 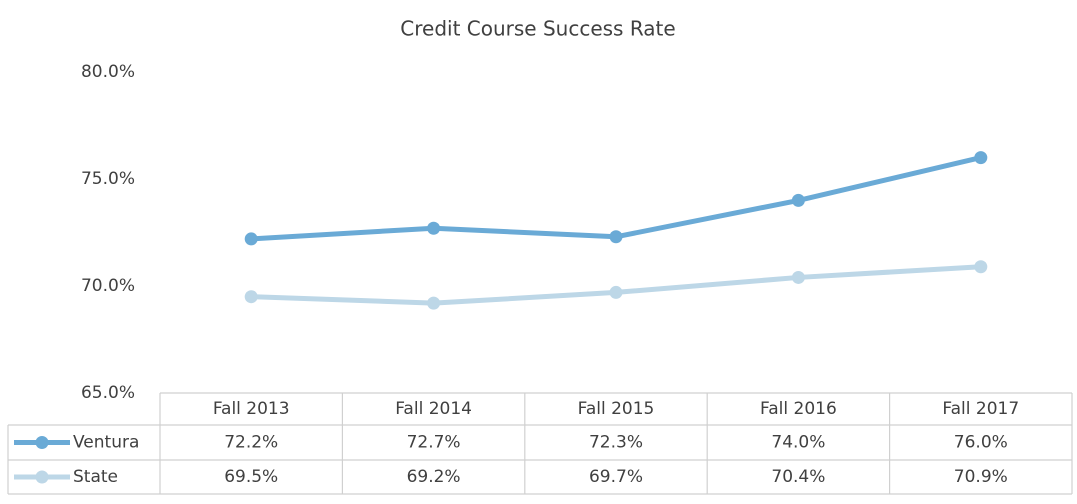 I want to click on table-cell: 72.7%, so click(x=434, y=443).